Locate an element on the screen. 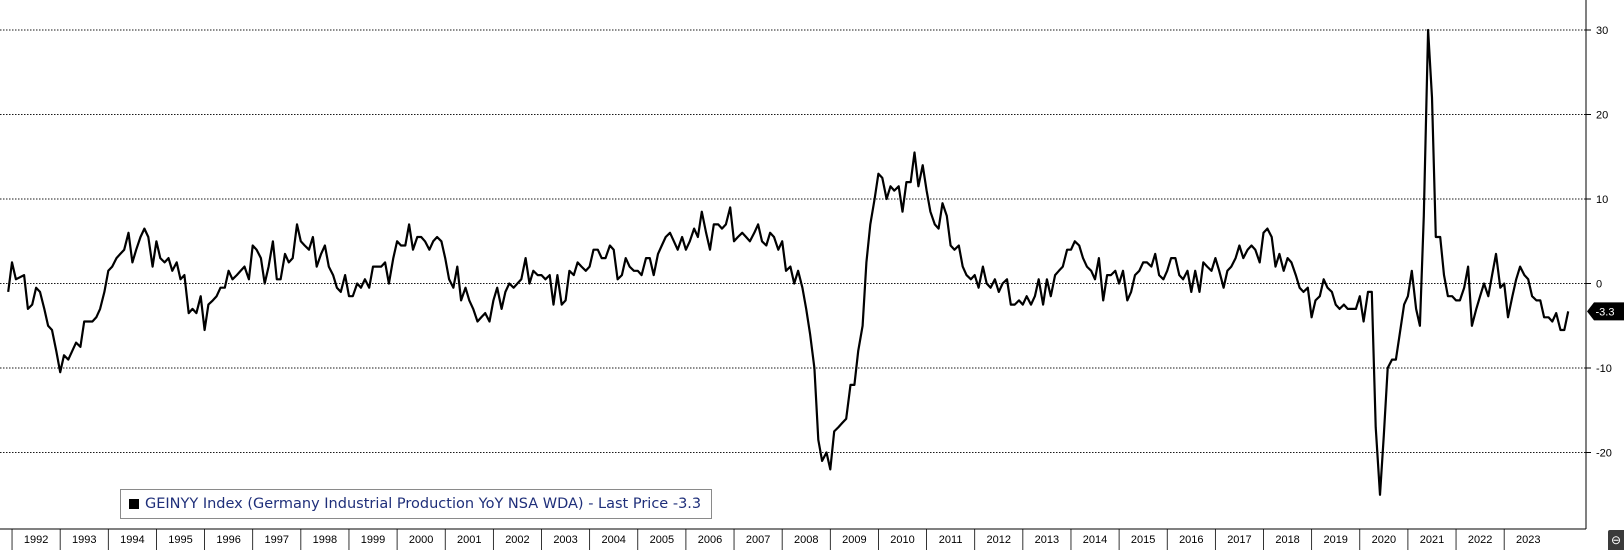 This screenshot has height=550, width=1624. x-tick-label: 2005 is located at coordinates (662, 540).